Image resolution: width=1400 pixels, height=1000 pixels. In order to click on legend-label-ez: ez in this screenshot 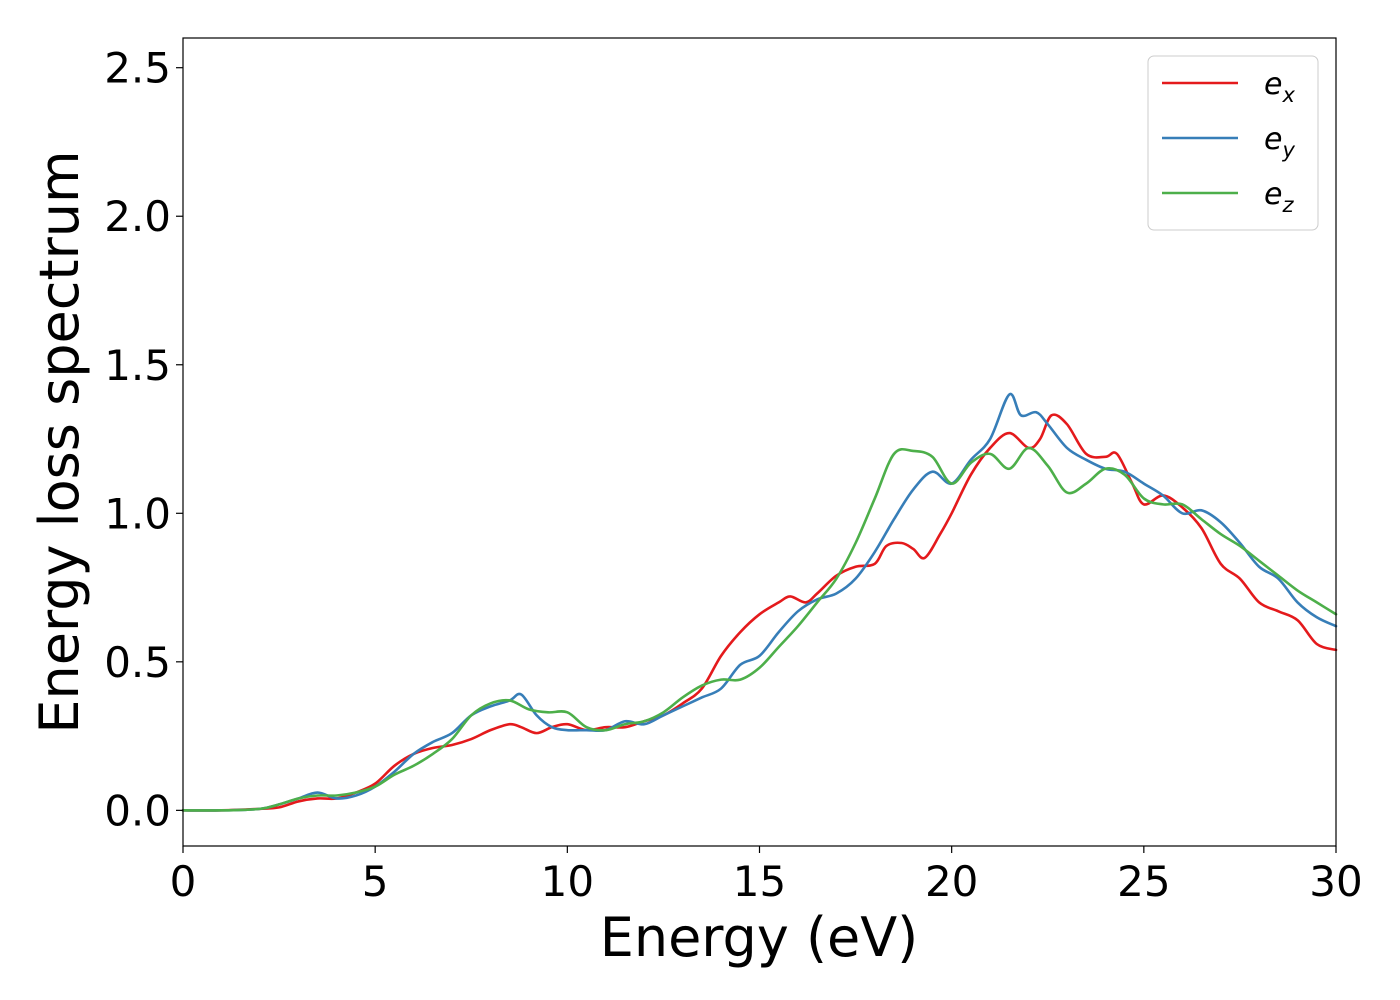, I will do `click(1279, 197)`.